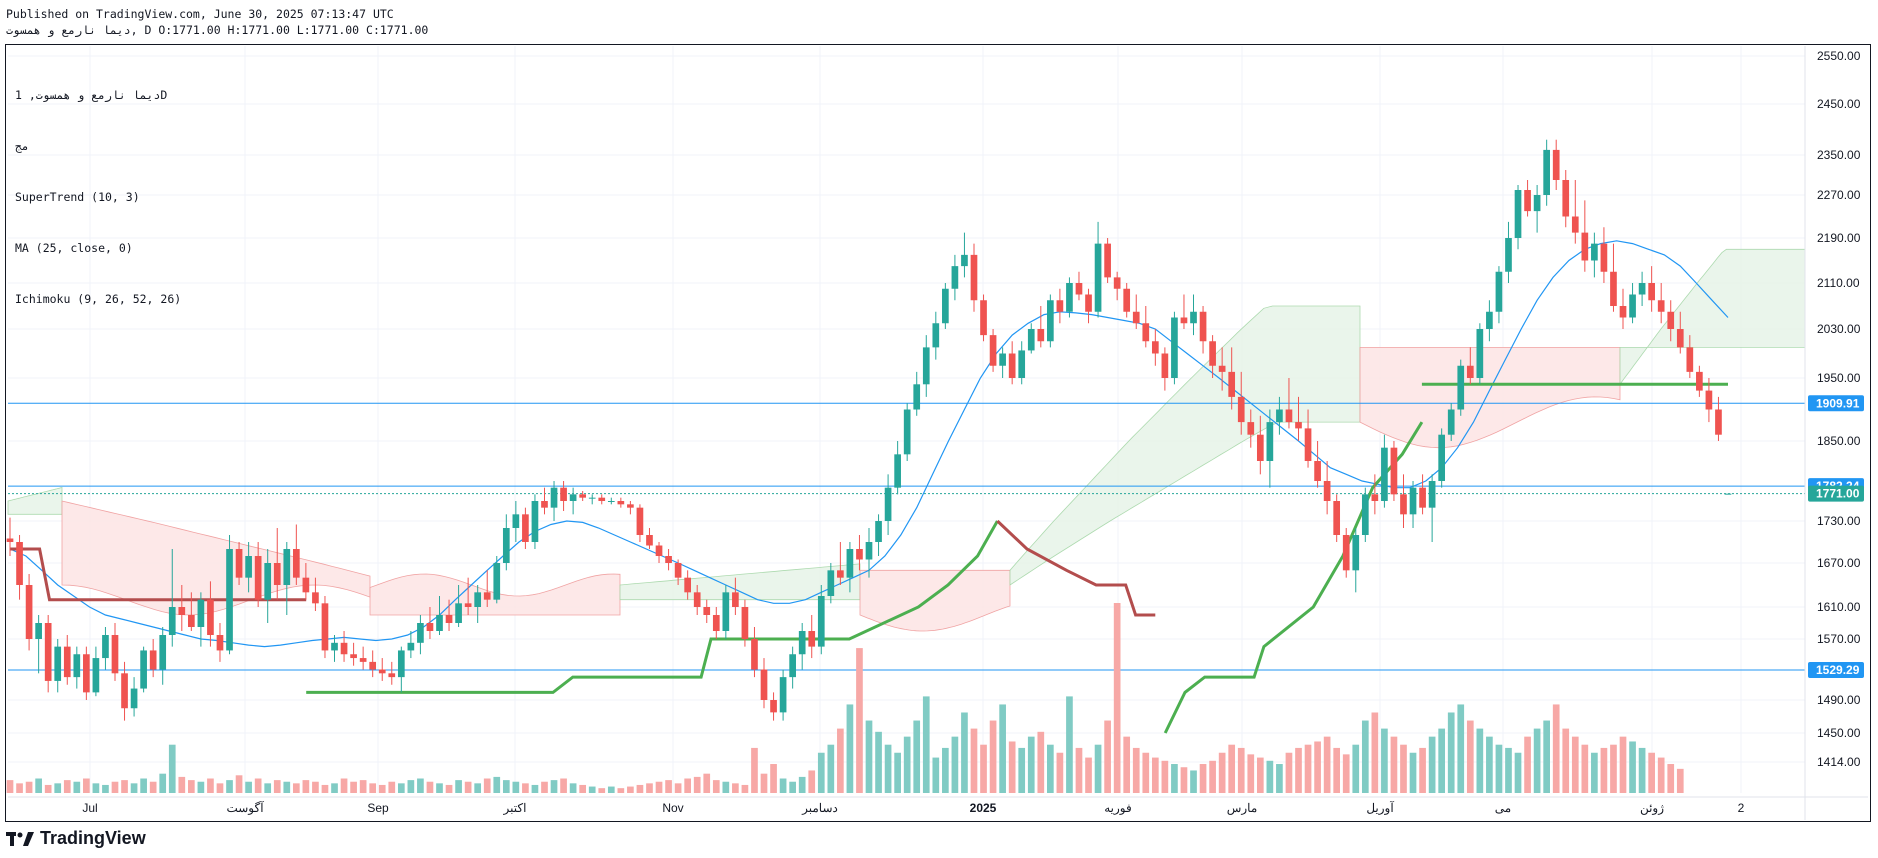  Describe the element at coordinates (1836, 670) in the screenshot. I see `price-tag` at that location.